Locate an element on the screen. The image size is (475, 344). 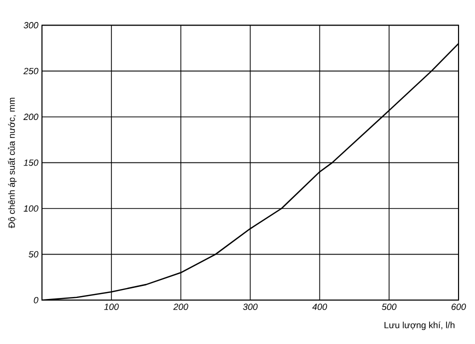
y-tick-label: 250 is located at coordinates (30, 71).